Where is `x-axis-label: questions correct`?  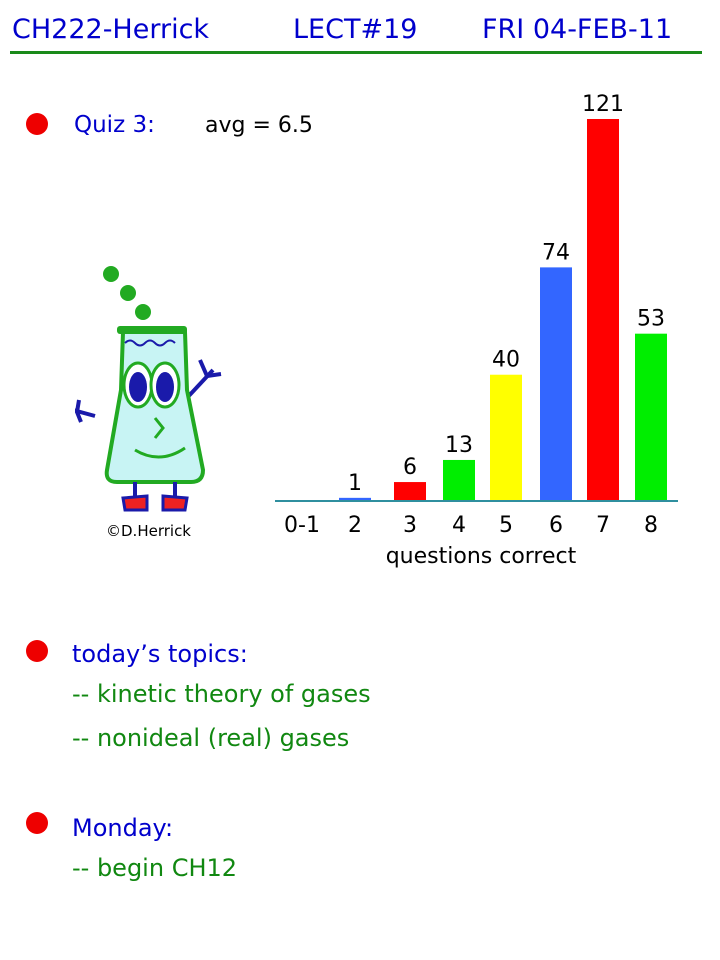
x-axis-label: questions correct is located at coordinates (481, 556).